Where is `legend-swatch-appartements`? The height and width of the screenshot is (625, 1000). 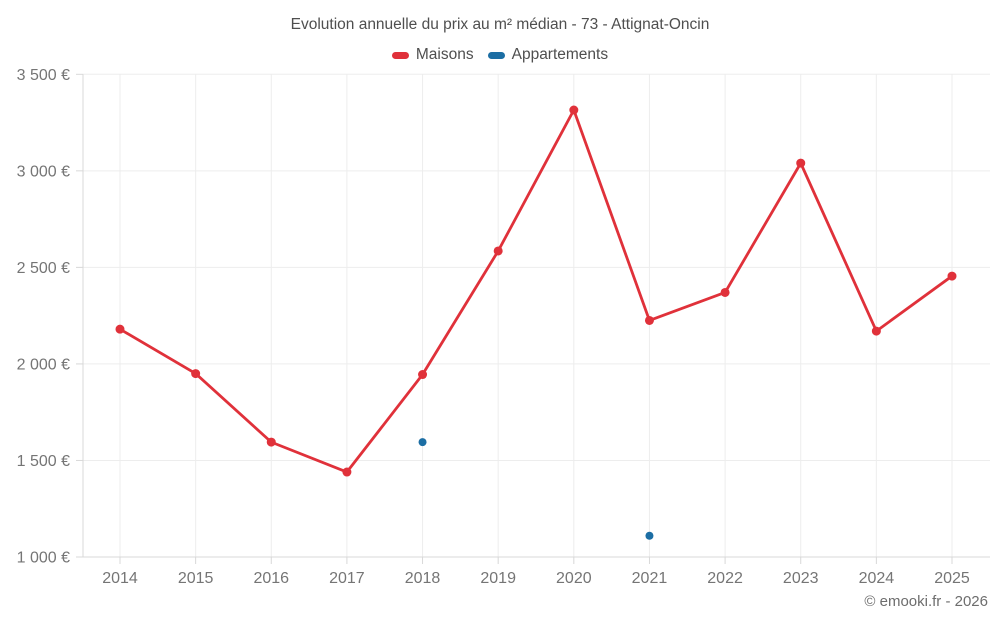 legend-swatch-appartements is located at coordinates (496, 55).